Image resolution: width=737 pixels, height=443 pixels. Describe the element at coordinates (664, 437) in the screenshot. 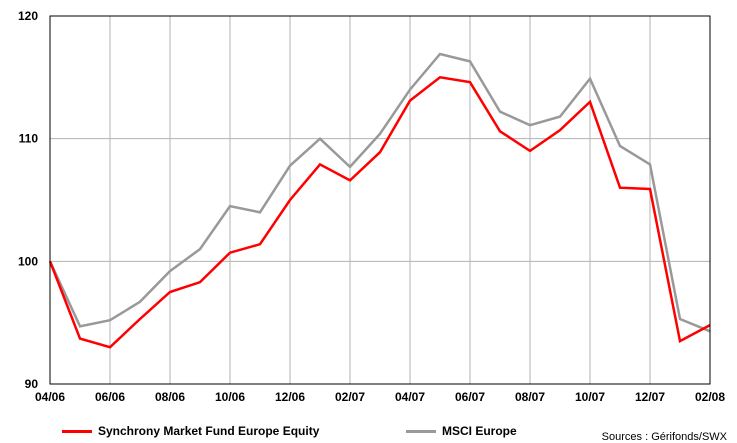

I see `source-note: Sources : Gérifonds/SWX` at that location.